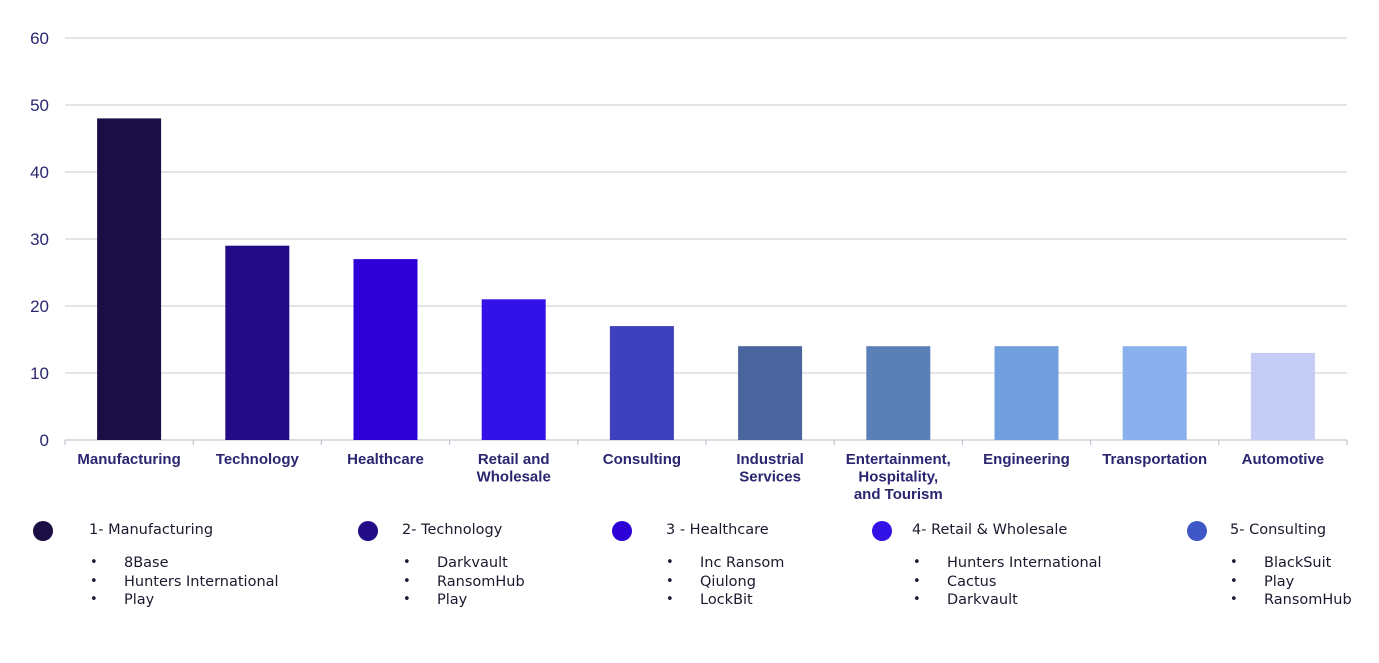 The image size is (1379, 663). What do you see at coordinates (39, 38) in the screenshot?
I see `y-tick-label: 60` at bounding box center [39, 38].